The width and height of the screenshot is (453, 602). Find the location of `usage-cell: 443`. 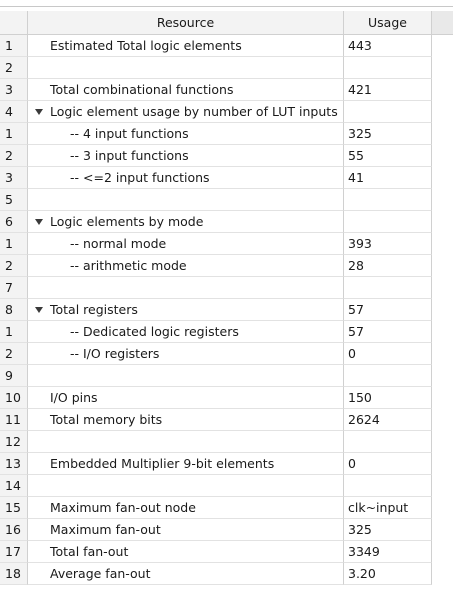

usage-cell: 443 is located at coordinates (388, 46).